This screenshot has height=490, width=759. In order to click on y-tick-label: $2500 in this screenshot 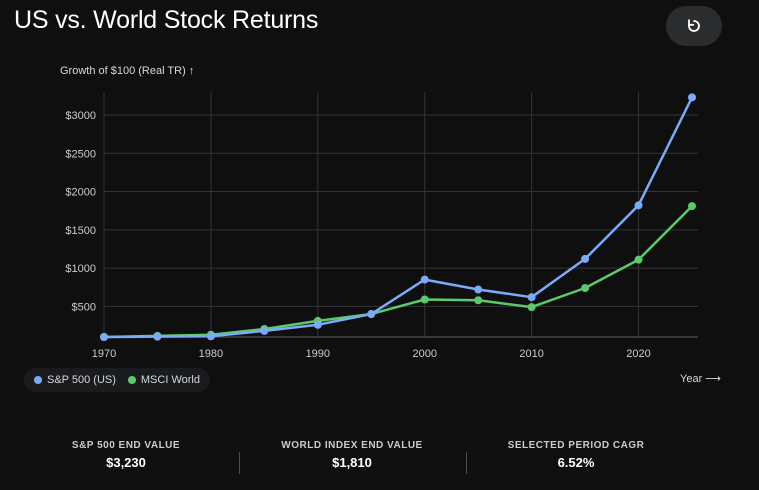, I will do `click(80, 154)`.